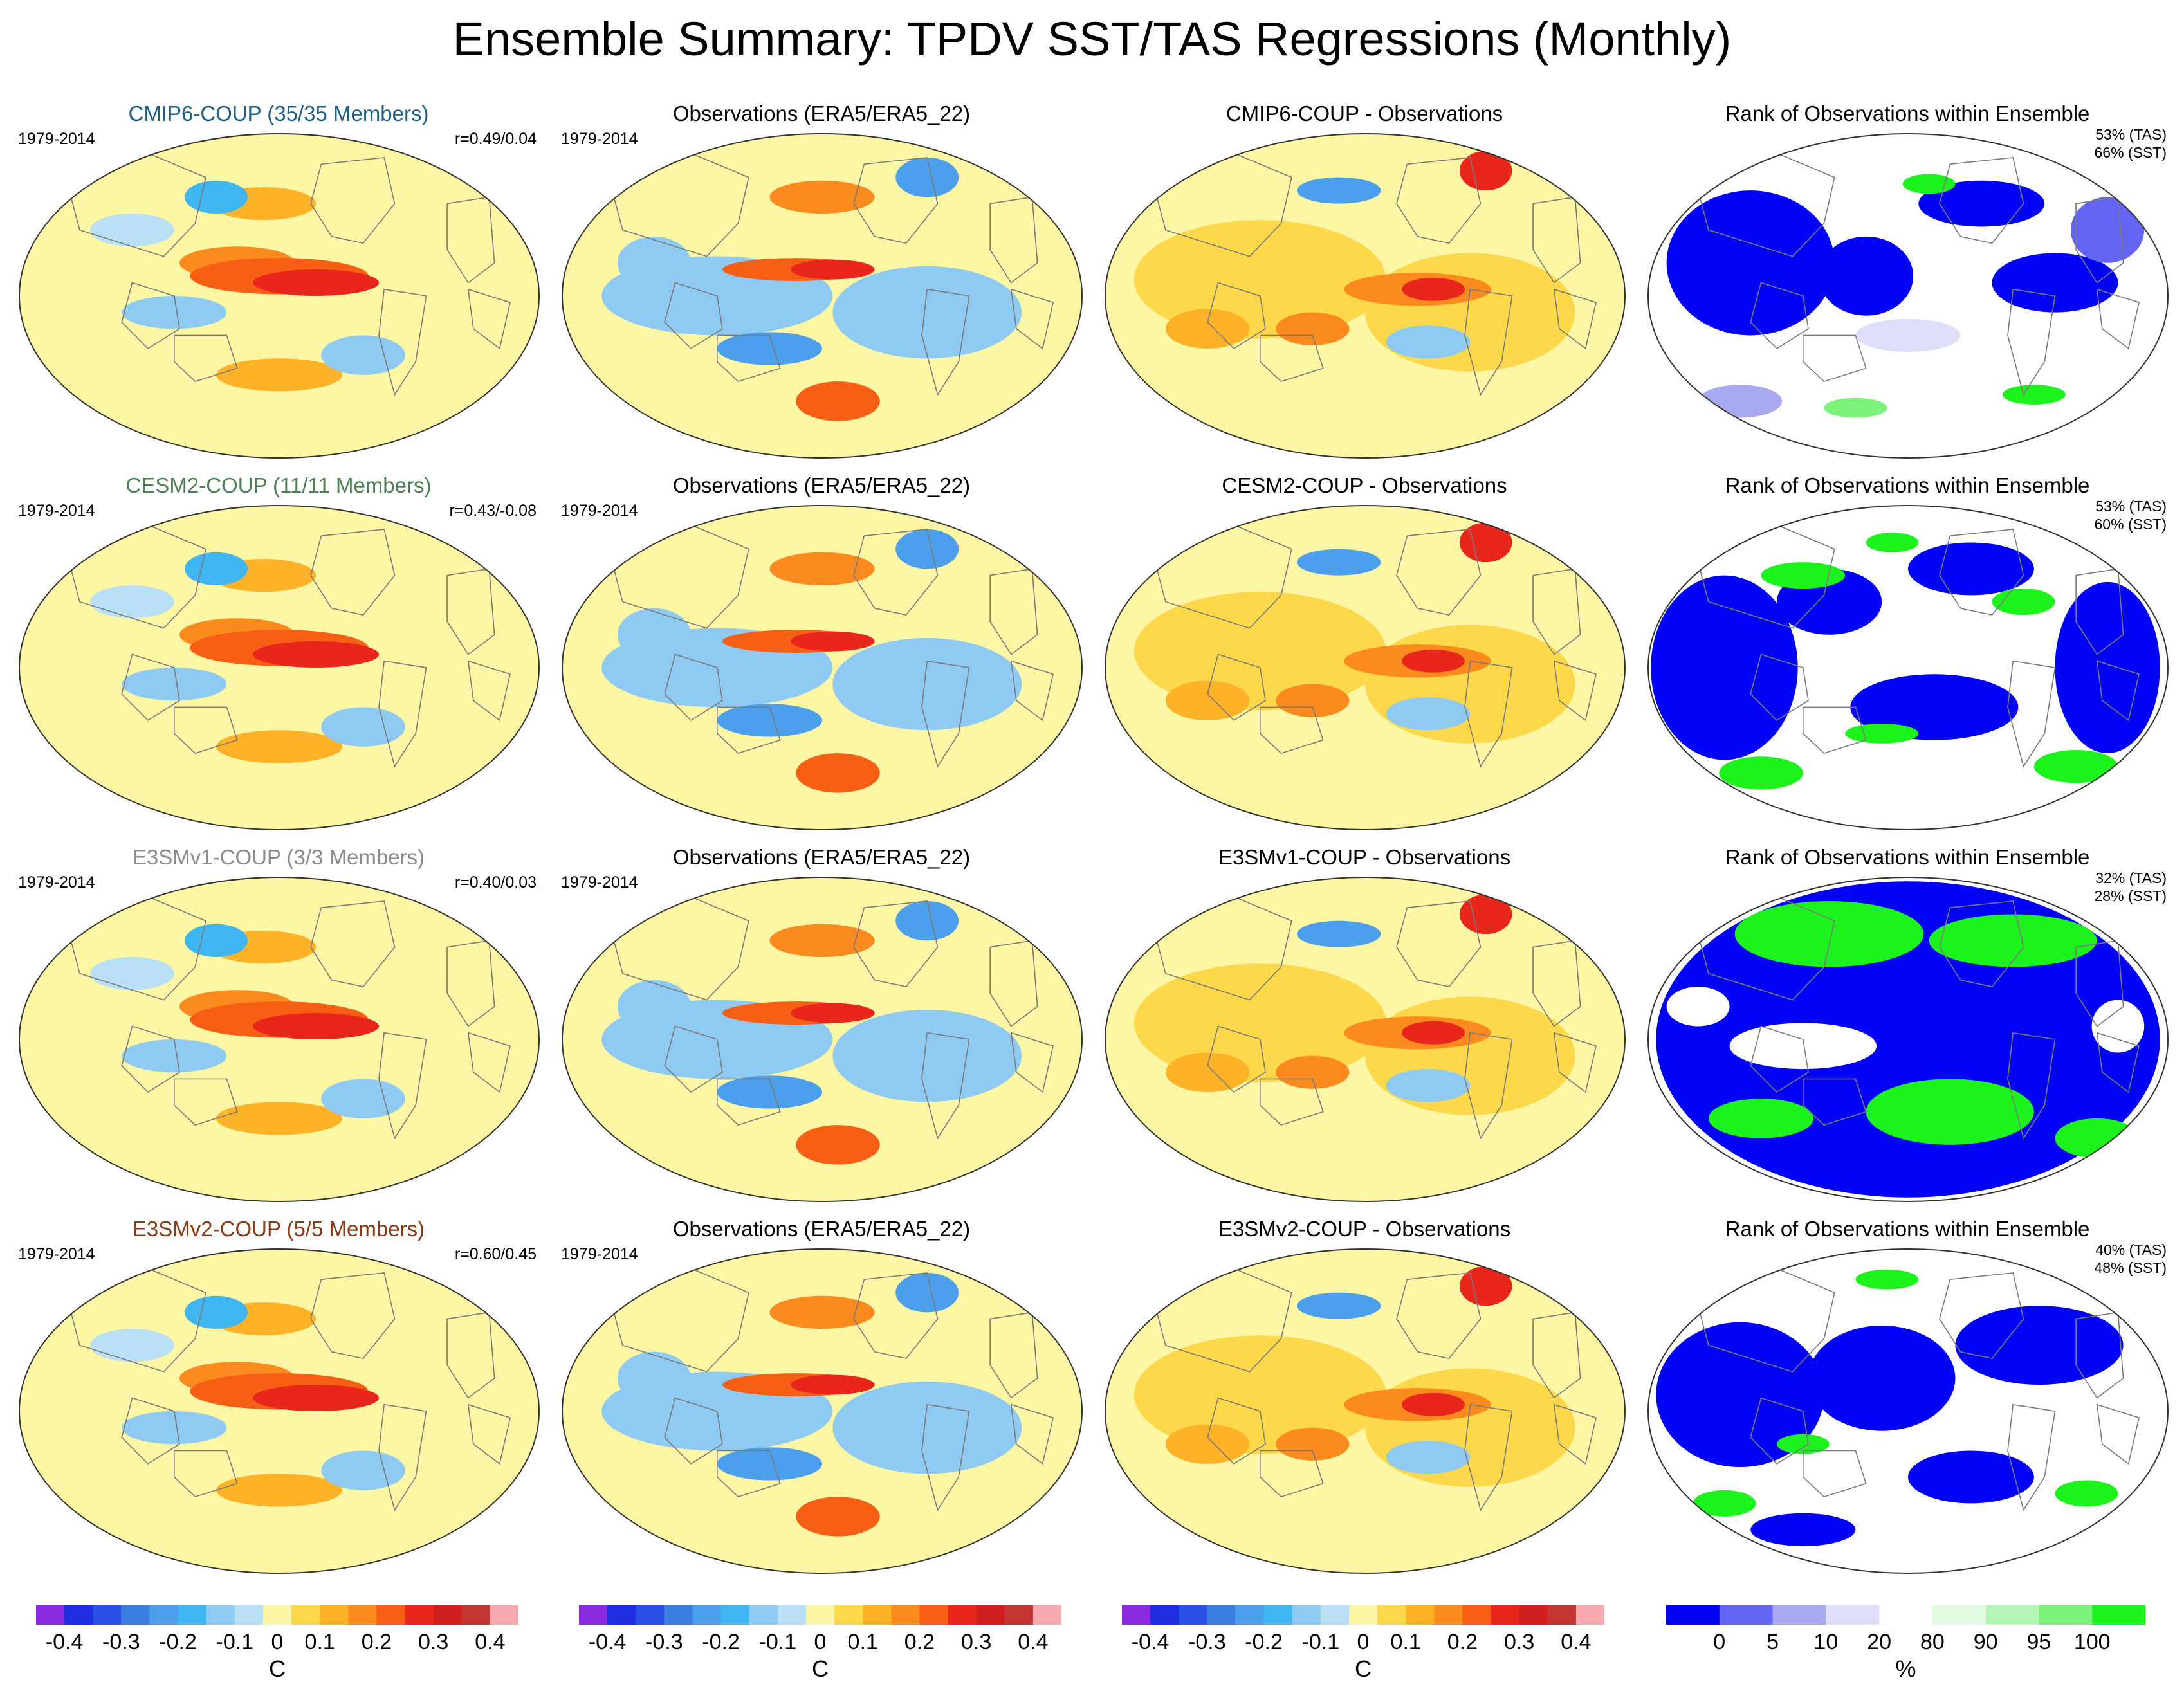 This screenshot has width=2184, height=1689. What do you see at coordinates (822, 282) in the screenshot?
I see `panel-obs-row1: Observations (ERA5/ERA5_22) 1979-2014` at bounding box center [822, 282].